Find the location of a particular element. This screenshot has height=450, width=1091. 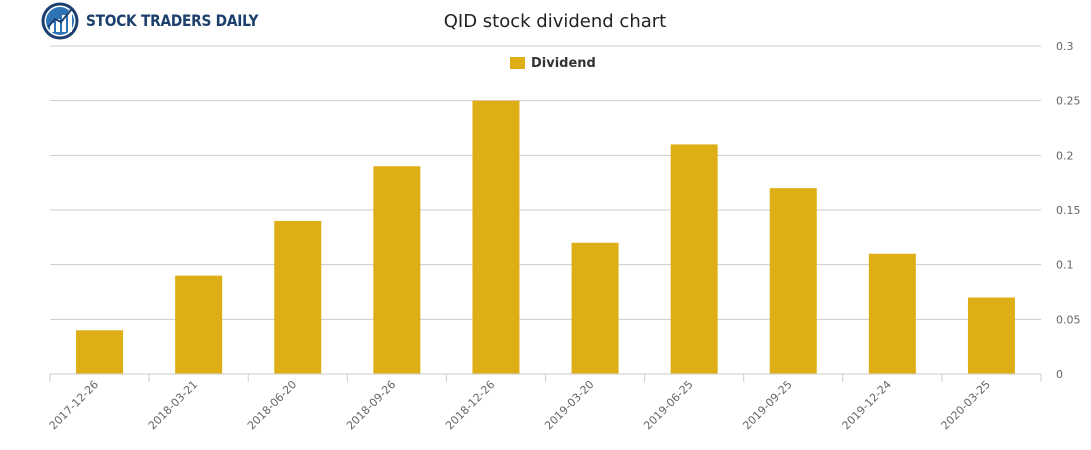

legend: Dividend is located at coordinates (553, 63).